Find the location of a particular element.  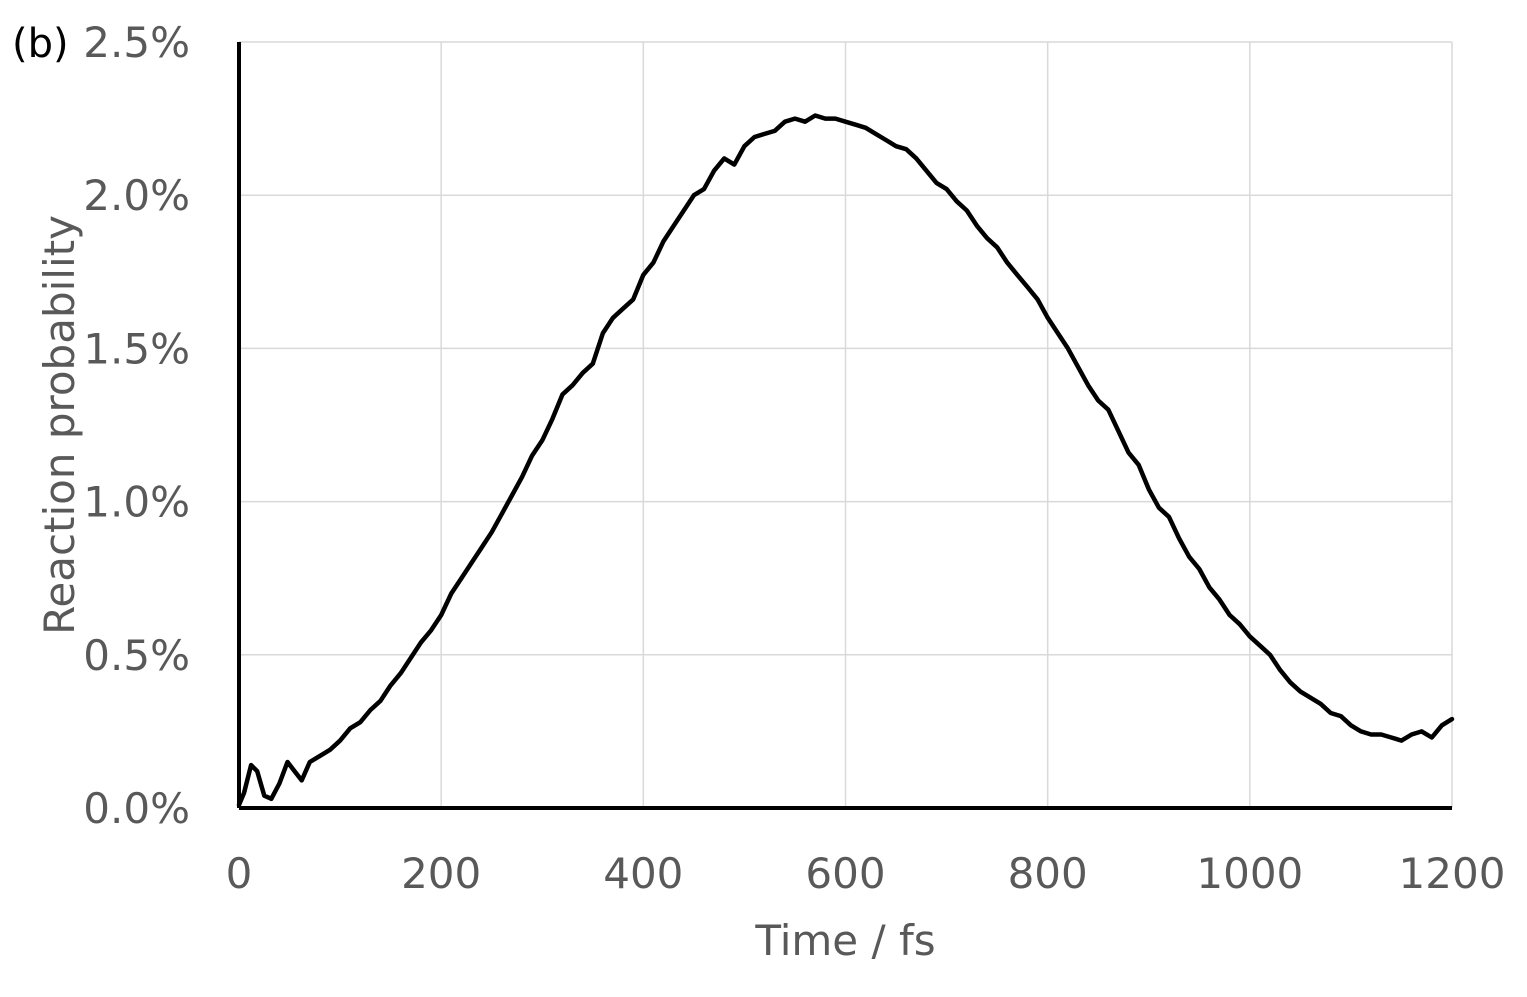

y-tick-label: 2.5% is located at coordinates (136, 42).